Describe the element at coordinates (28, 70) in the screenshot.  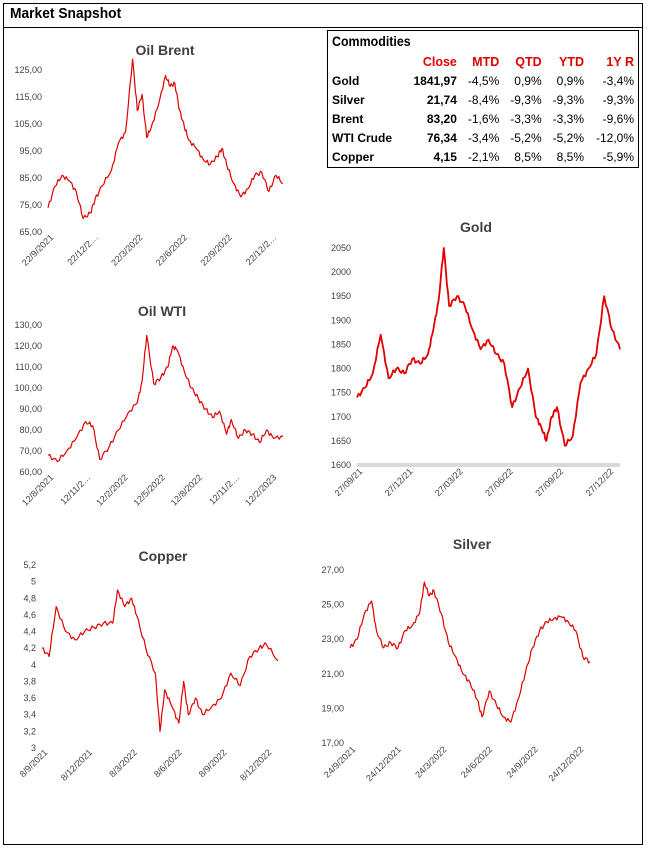
I see `y-tick-label: 125,00` at that location.